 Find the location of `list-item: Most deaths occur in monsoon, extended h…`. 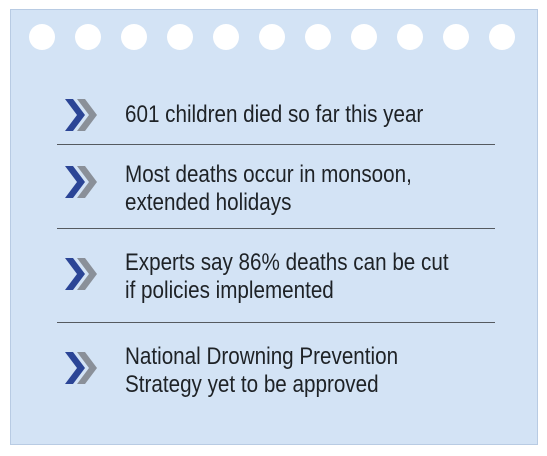

list-item: Most deaths occur in monsoon, extended h… is located at coordinates (276, 187).